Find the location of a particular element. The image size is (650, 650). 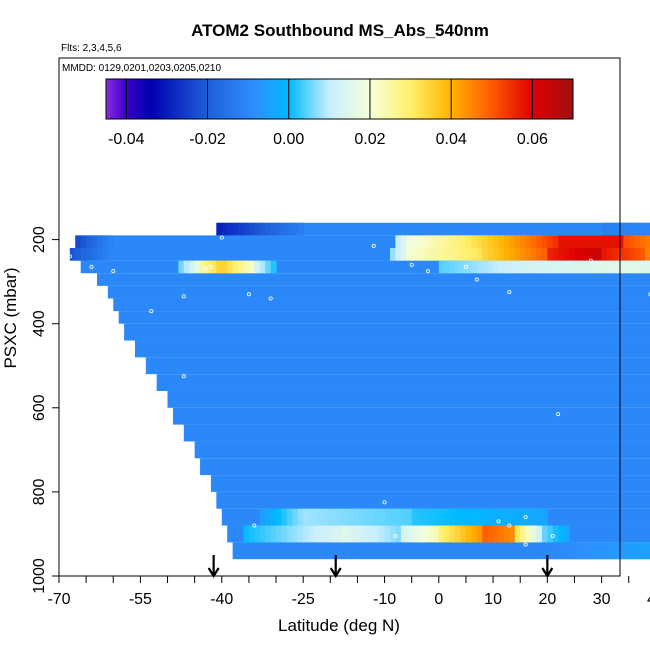

x-tick-label: -70 is located at coordinates (58, 599).